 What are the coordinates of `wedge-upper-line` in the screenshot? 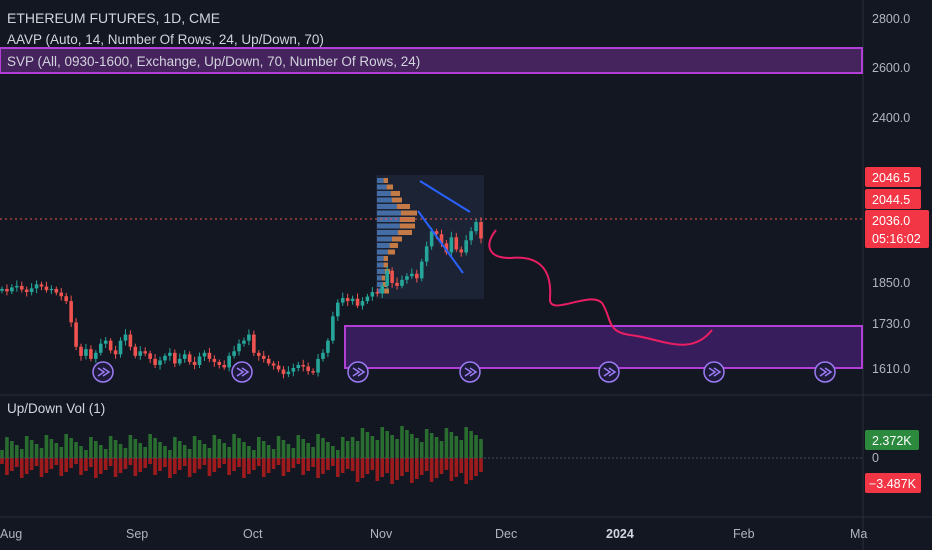 It's located at (445, 196).